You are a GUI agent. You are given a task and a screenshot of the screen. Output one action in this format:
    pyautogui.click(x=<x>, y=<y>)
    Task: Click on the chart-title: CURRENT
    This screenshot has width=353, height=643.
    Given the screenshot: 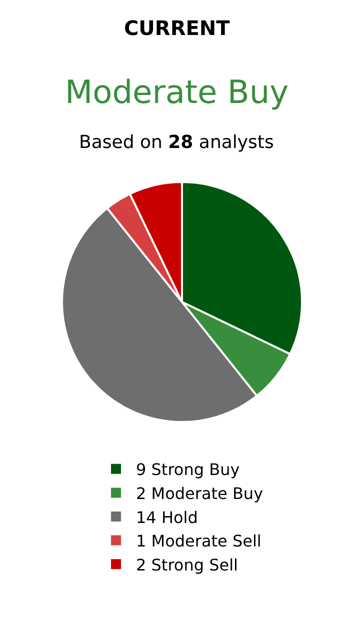 What is the action you would take?
    pyautogui.click(x=177, y=28)
    